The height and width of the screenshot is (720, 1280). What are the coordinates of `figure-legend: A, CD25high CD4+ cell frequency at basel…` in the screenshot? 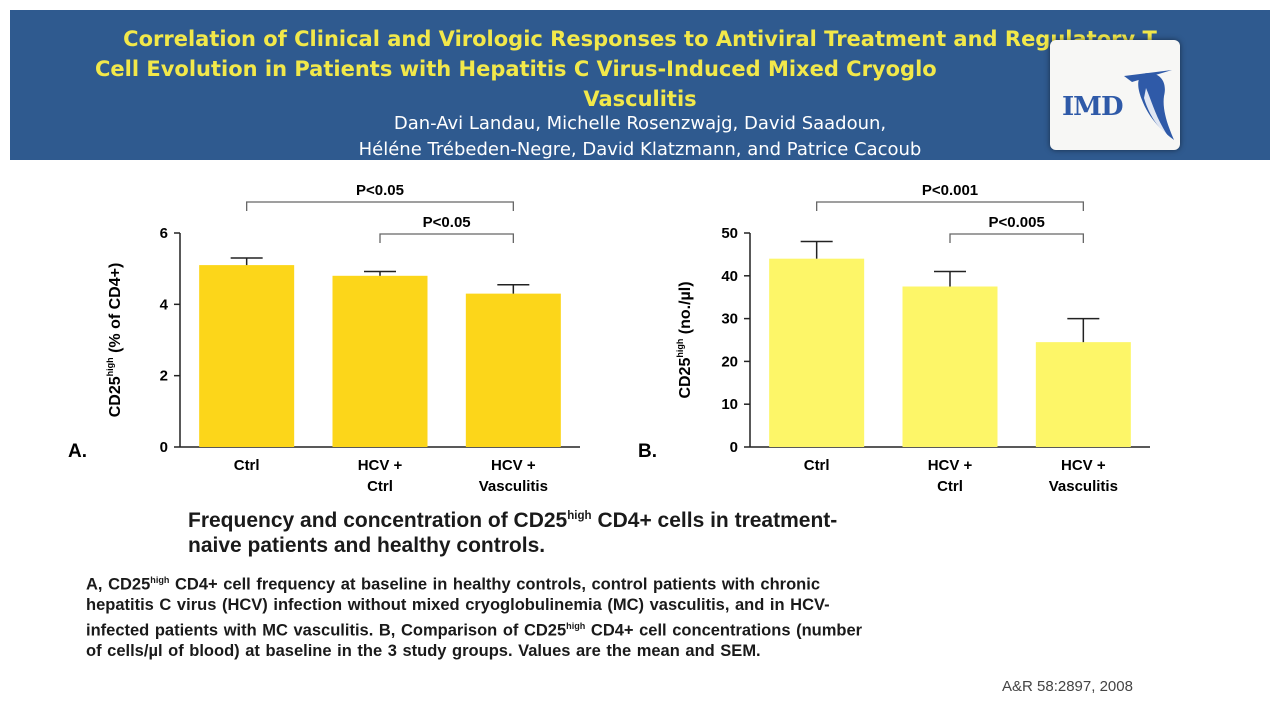 It's located at (631, 615).